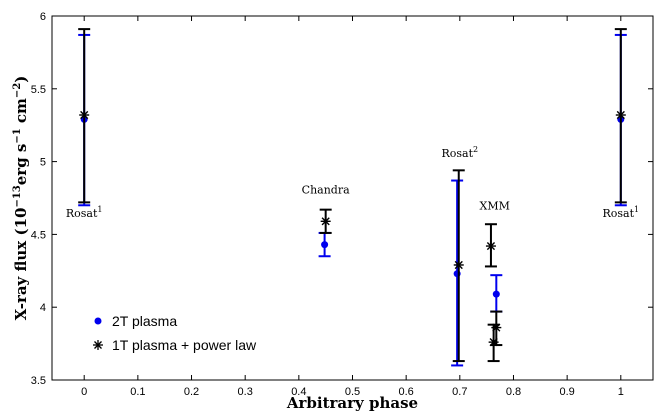 This screenshot has width=661, height=412. Describe the element at coordinates (144, 321) in the screenshot. I see `legend-label-2t: 2T plasma` at that location.